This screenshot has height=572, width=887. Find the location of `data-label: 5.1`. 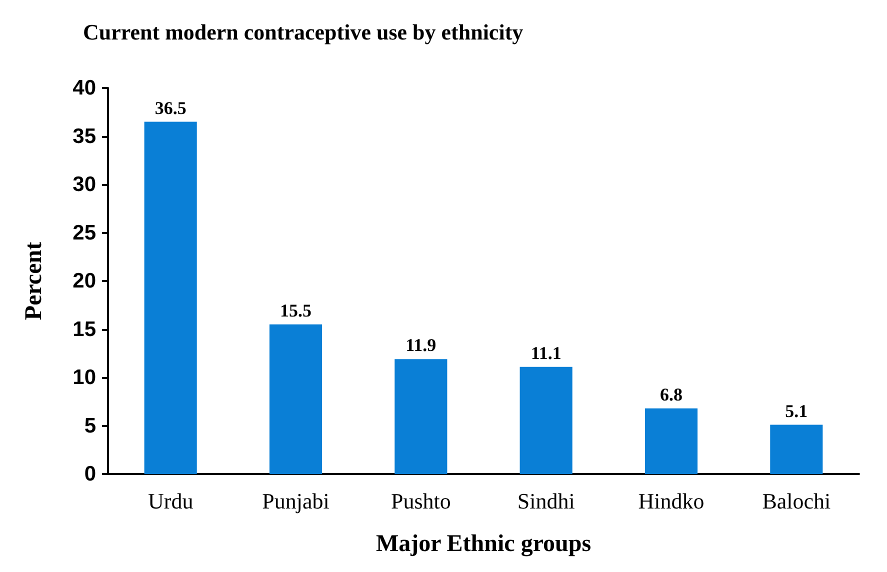

data-label: 5.1 is located at coordinates (796, 410).